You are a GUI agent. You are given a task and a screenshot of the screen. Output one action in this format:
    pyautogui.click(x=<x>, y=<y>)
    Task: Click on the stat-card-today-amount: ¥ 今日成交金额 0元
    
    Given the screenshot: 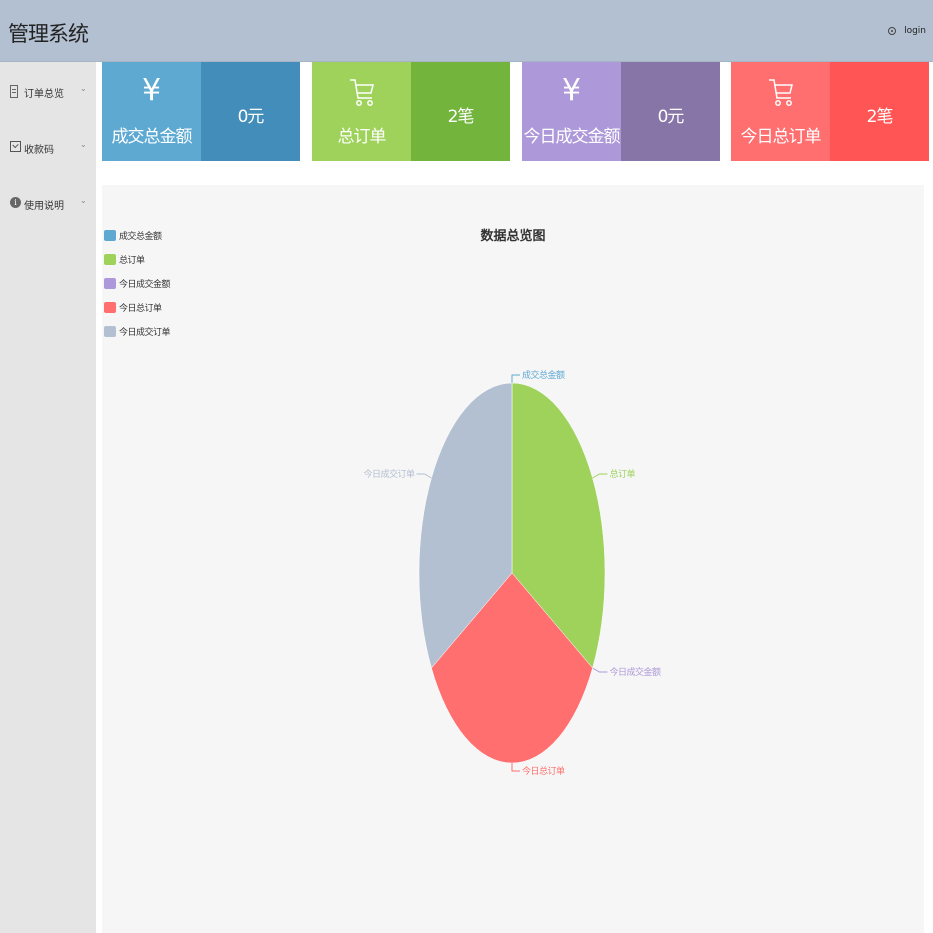 What is the action you would take?
    pyautogui.click(x=621, y=111)
    